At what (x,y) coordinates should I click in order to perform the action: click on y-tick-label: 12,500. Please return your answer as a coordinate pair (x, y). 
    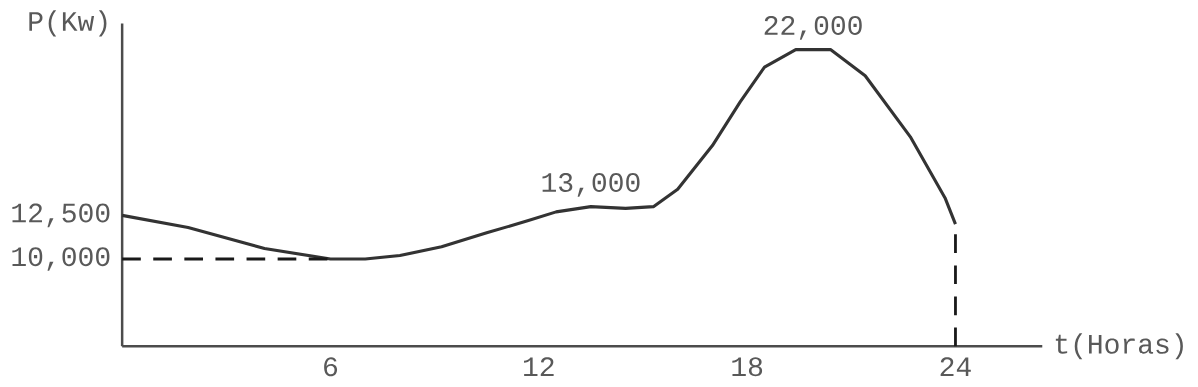
    Looking at the image, I should click on (61, 215).